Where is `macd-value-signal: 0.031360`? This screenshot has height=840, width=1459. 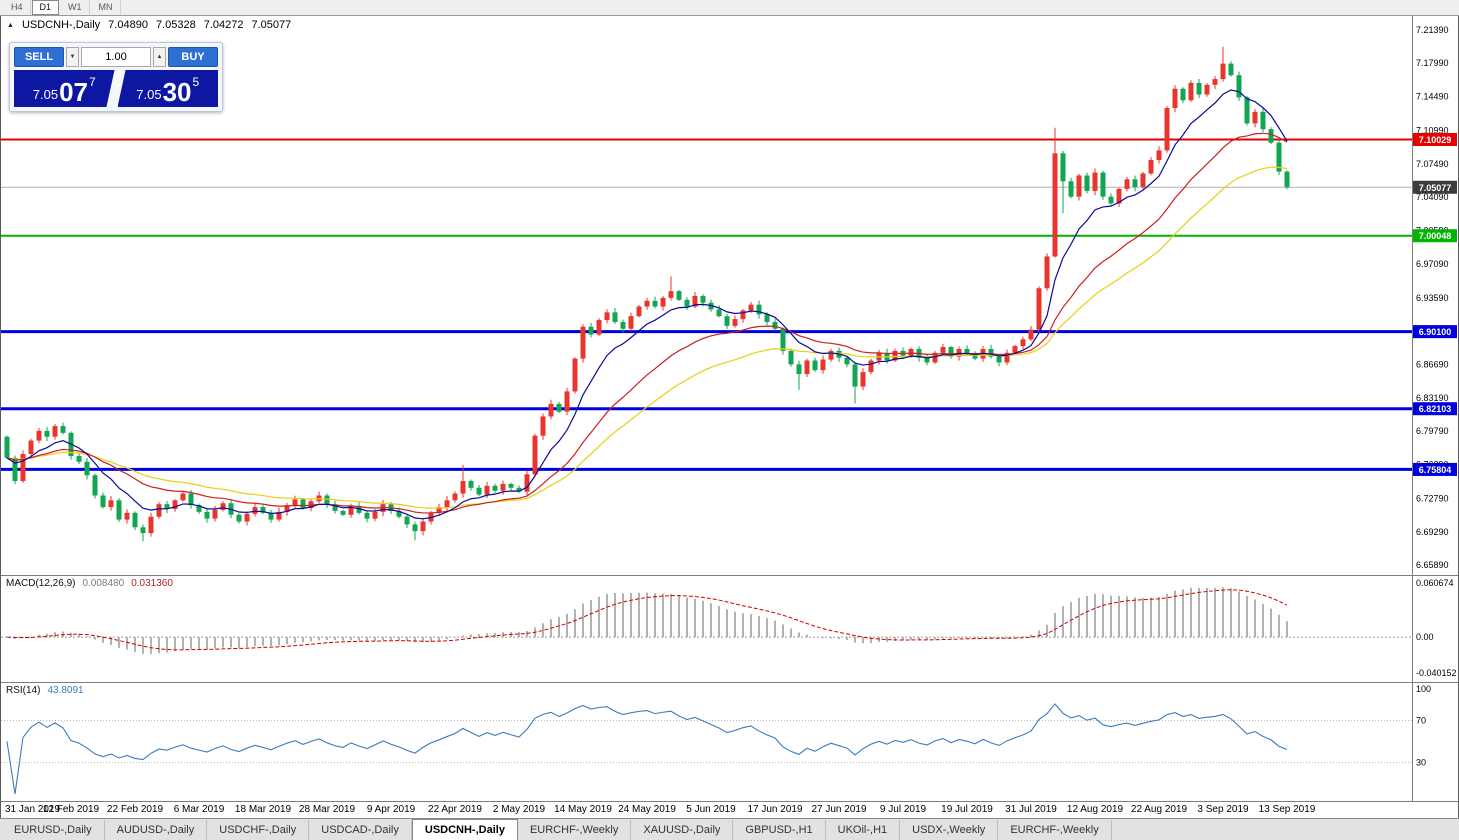
macd-value-signal: 0.031360 is located at coordinates (152, 583).